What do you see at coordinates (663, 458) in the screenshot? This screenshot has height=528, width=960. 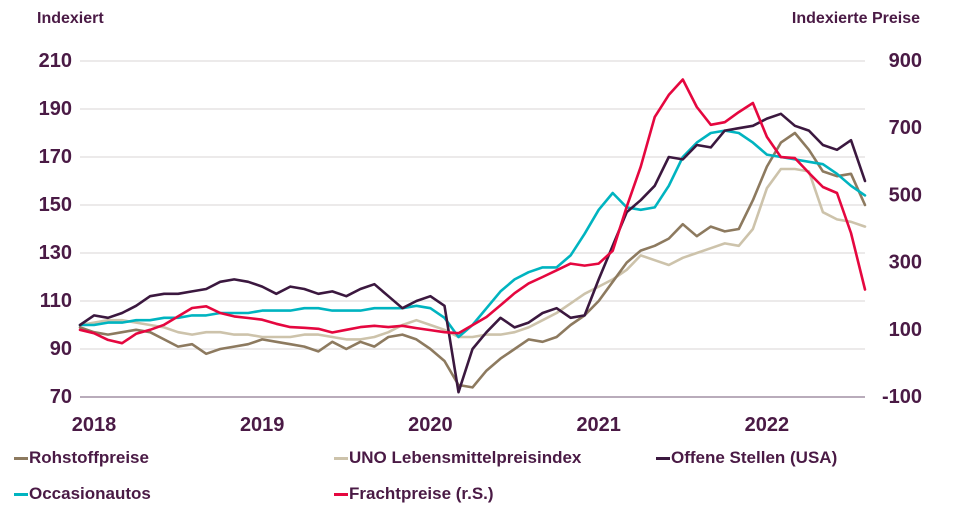 I see `legend-dash-offene-stellen-usa-icon` at bounding box center [663, 458].